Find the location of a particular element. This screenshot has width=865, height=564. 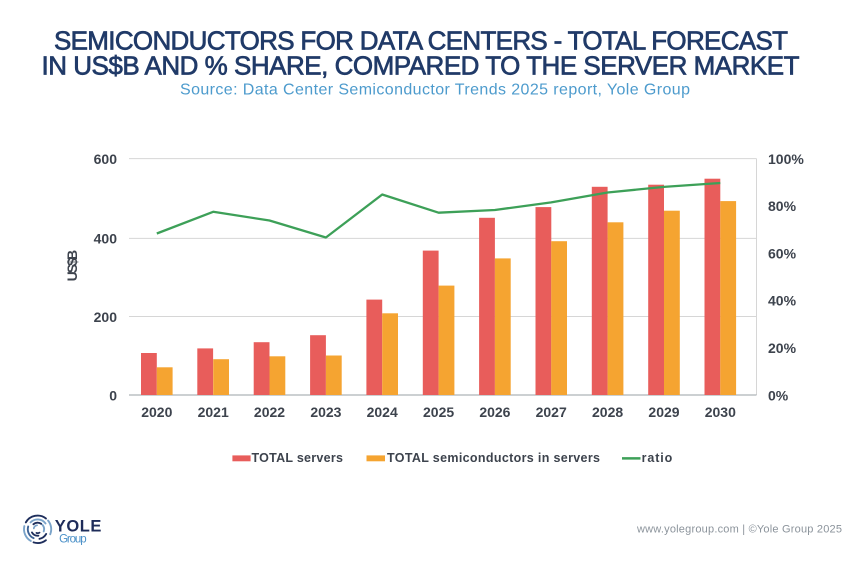

svg-text: Group is located at coordinates (73, 539).